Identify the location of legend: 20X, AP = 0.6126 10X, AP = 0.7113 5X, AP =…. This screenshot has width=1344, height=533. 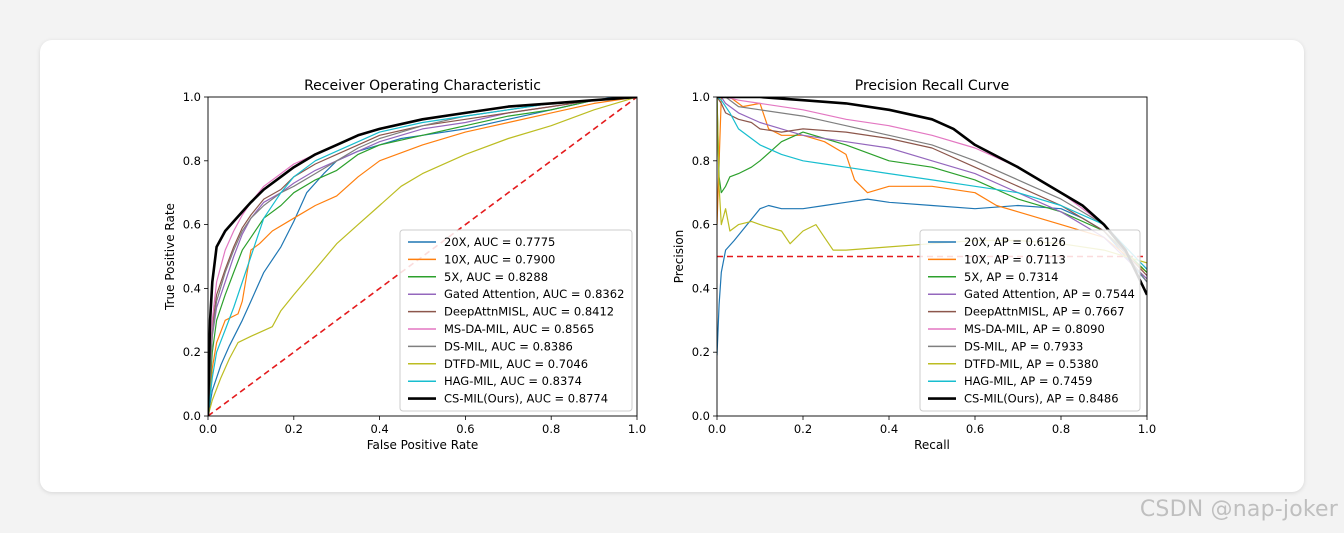
(1030, 320).